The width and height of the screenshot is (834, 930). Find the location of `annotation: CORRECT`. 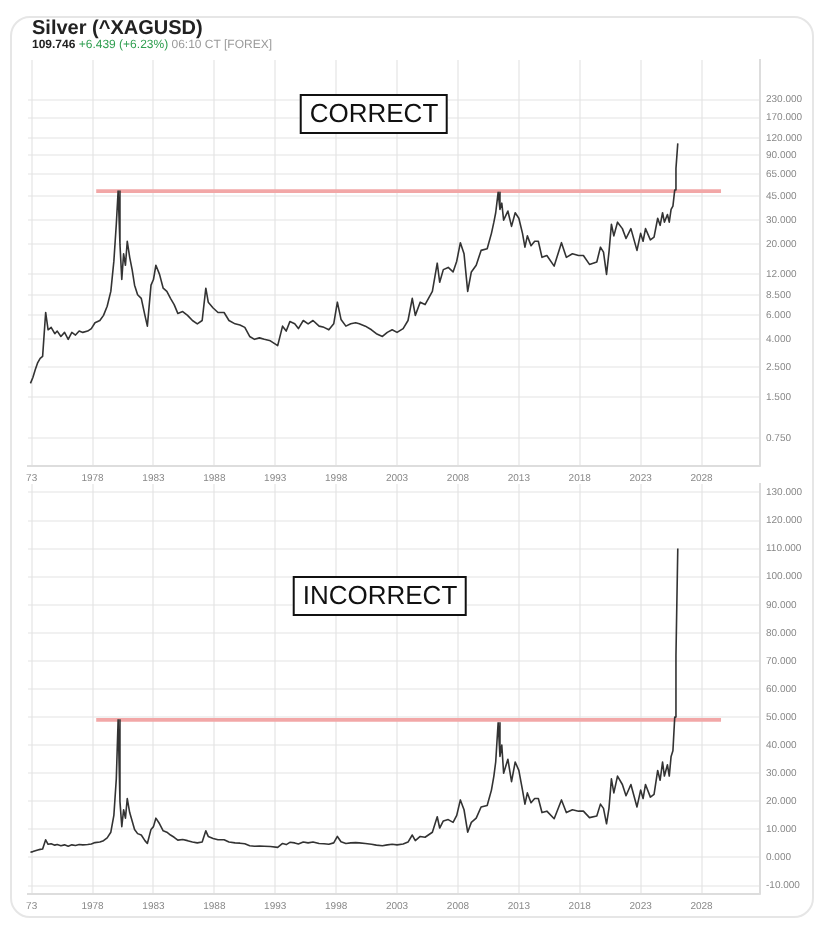

annotation: CORRECT is located at coordinates (374, 114).